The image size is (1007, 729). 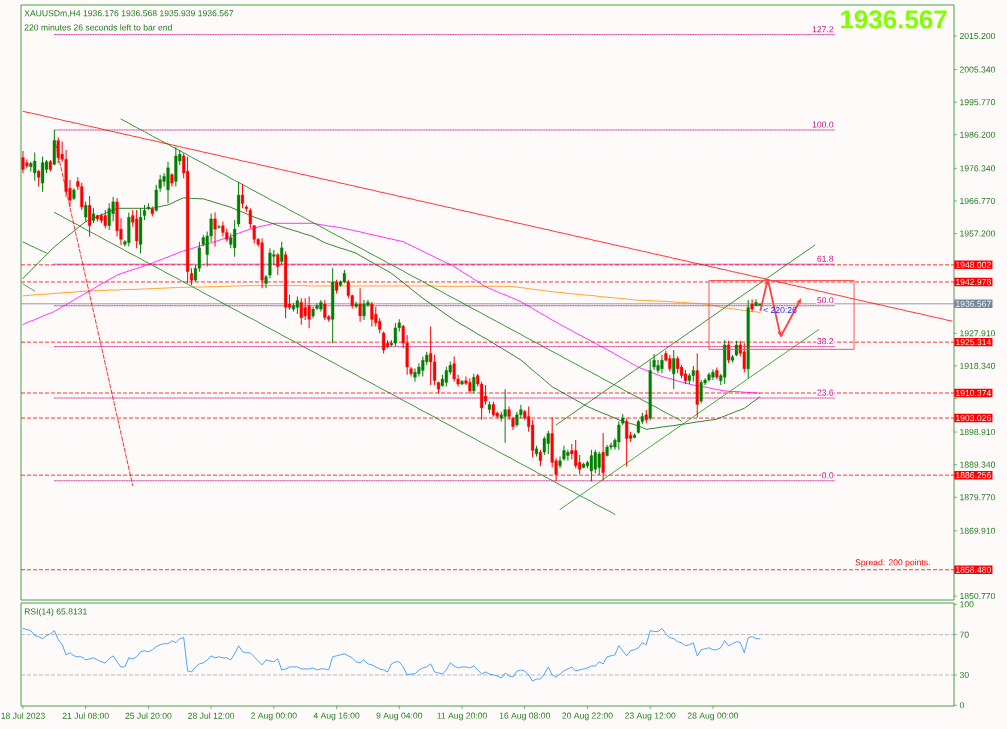 I want to click on x-tick-label: 20 Aug 22:00, so click(x=587, y=716).